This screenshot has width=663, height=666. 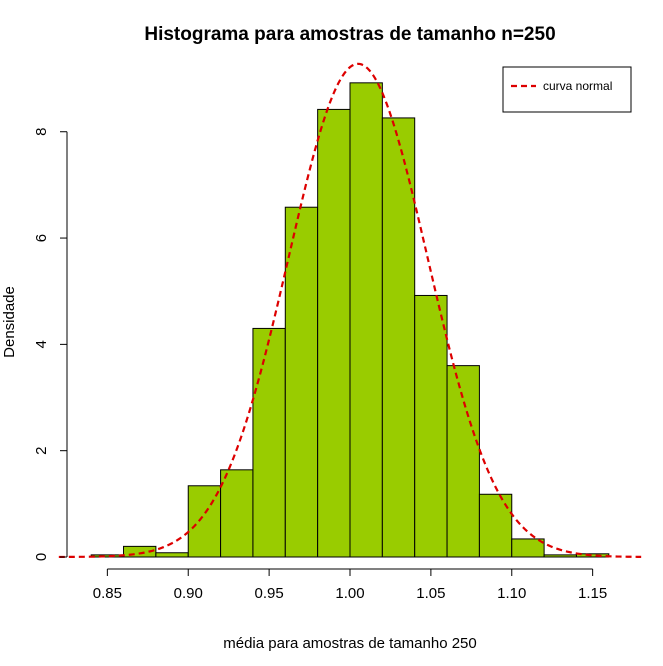 I want to click on y-tick-label: 8, so click(x=41, y=132).